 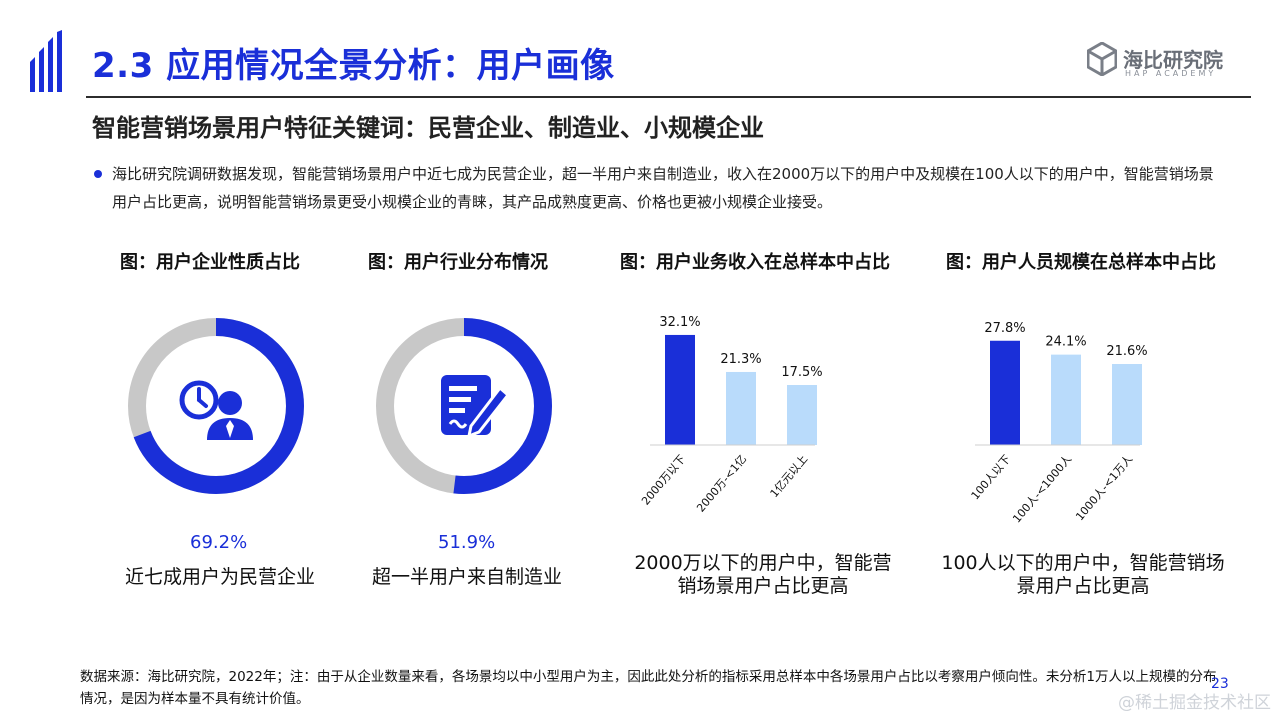 I want to click on page-number: 23, so click(x=1220, y=684).